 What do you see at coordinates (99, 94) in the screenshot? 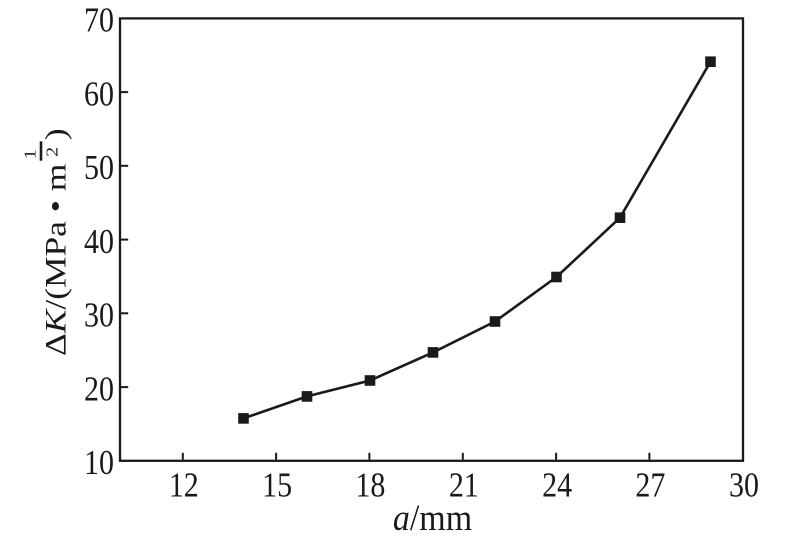
I see `svg-text: 60` at bounding box center [99, 94].